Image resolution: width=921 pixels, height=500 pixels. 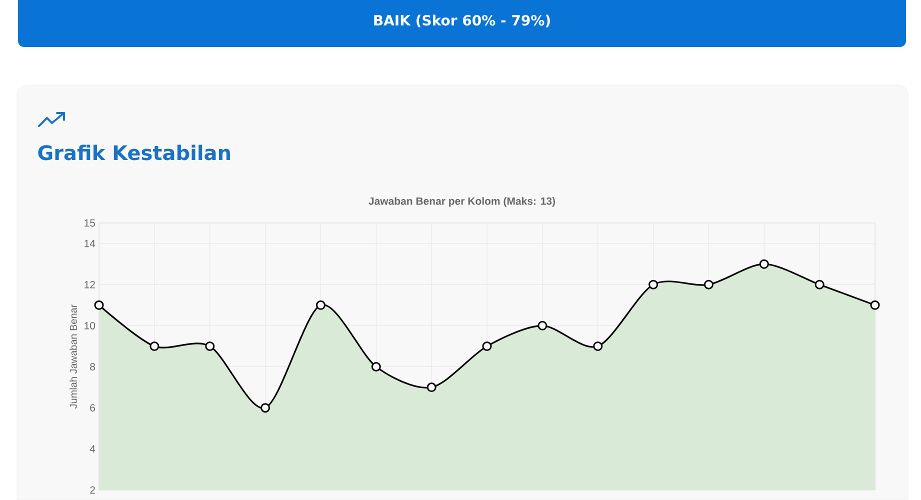 What do you see at coordinates (93, 408) in the screenshot?
I see `y-tick-label: 6` at bounding box center [93, 408].